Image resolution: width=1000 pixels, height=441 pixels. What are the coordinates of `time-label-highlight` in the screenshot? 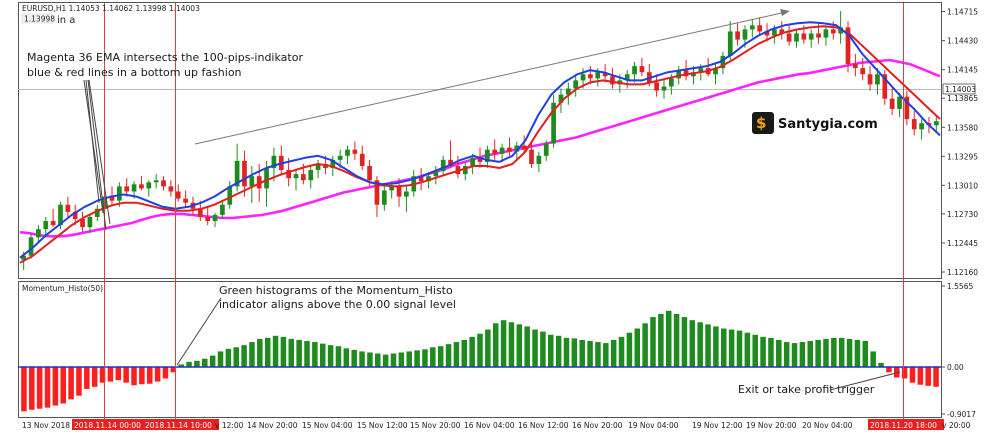 It's located at (906, 424).